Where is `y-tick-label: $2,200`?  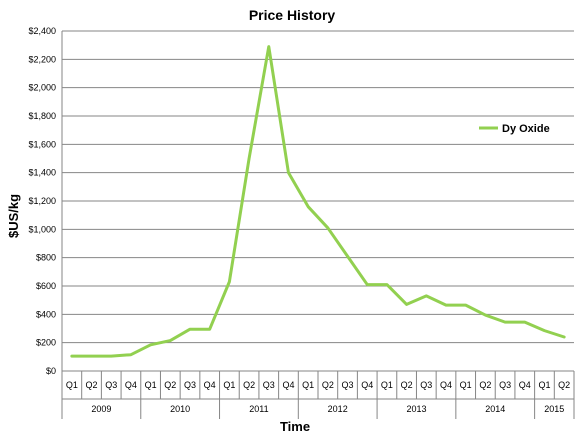 y-tick-label: $2,200 is located at coordinates (42, 59).